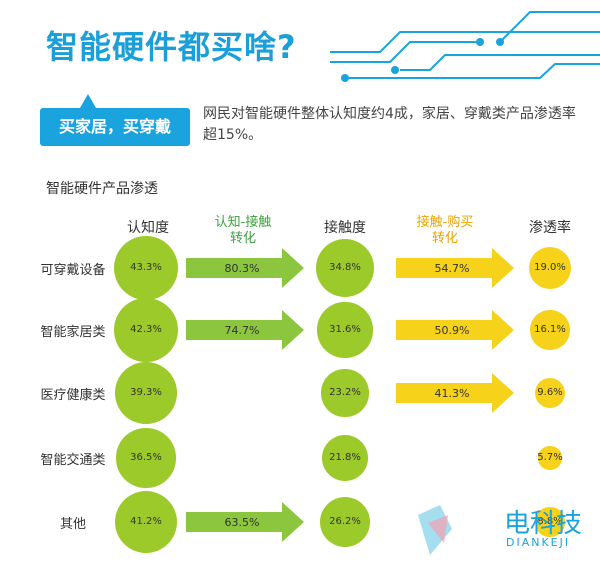  What do you see at coordinates (445, 222) in the screenshot?
I see `header-conv2-line1: 接触-购买` at bounding box center [445, 222].